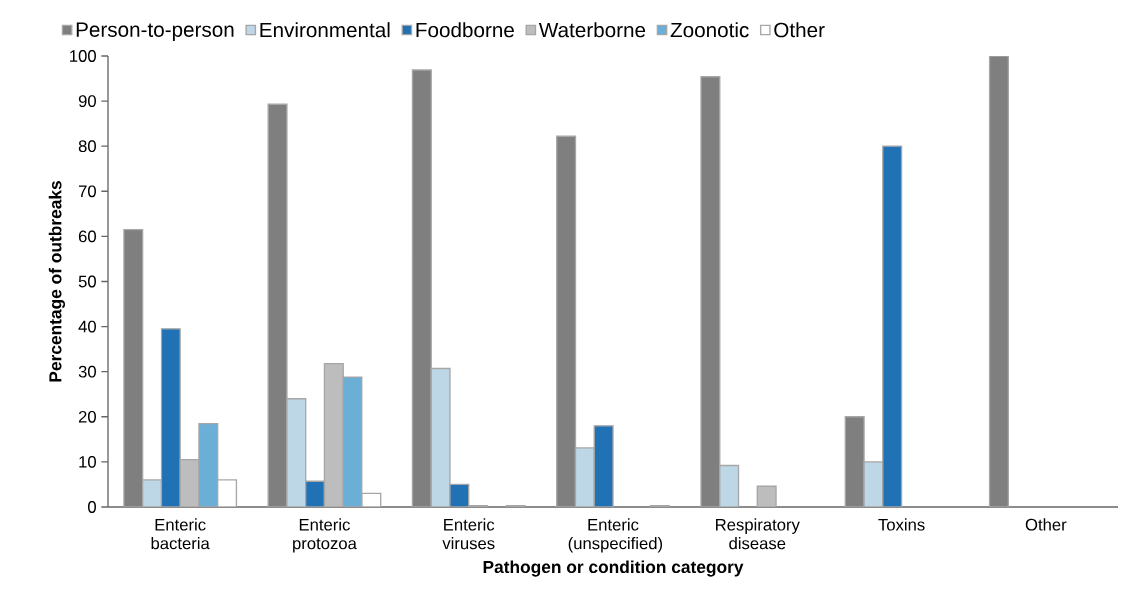 The image size is (1128, 599). I want to click on x-tick-label: Respiratory disease, so click(758, 534).